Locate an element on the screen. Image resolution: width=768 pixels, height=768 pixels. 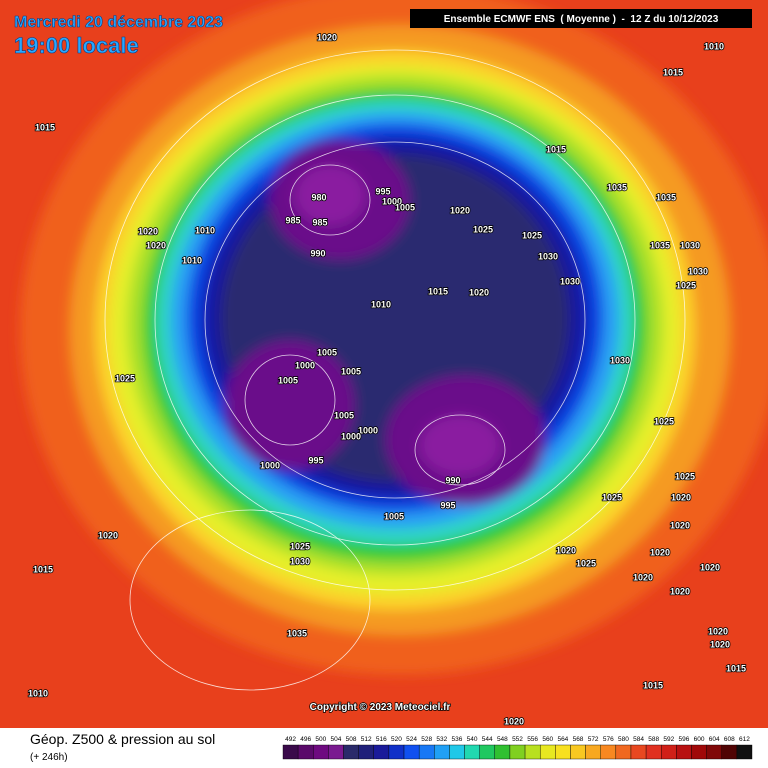
legend-label: 540 is located at coordinates (472, 739).